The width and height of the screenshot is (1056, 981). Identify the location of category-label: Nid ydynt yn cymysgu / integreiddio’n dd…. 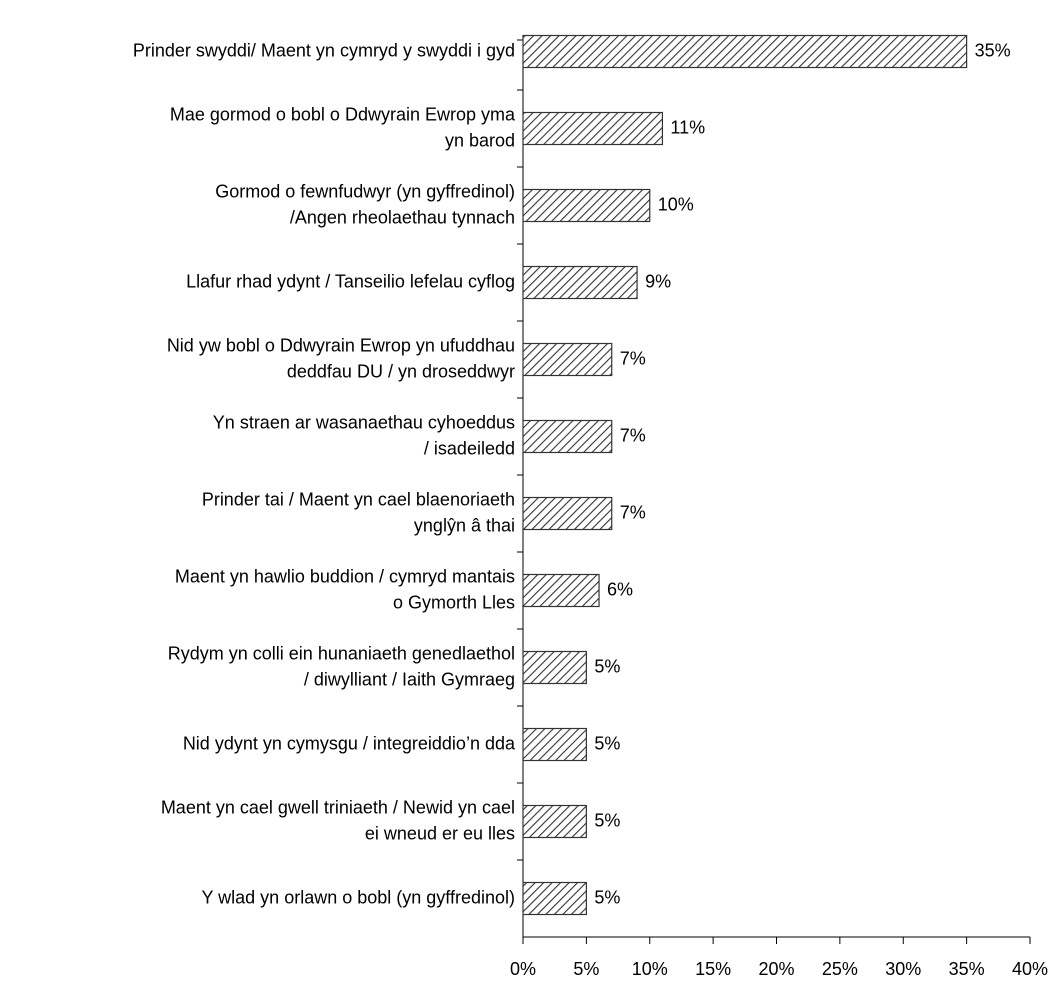
(349, 743).